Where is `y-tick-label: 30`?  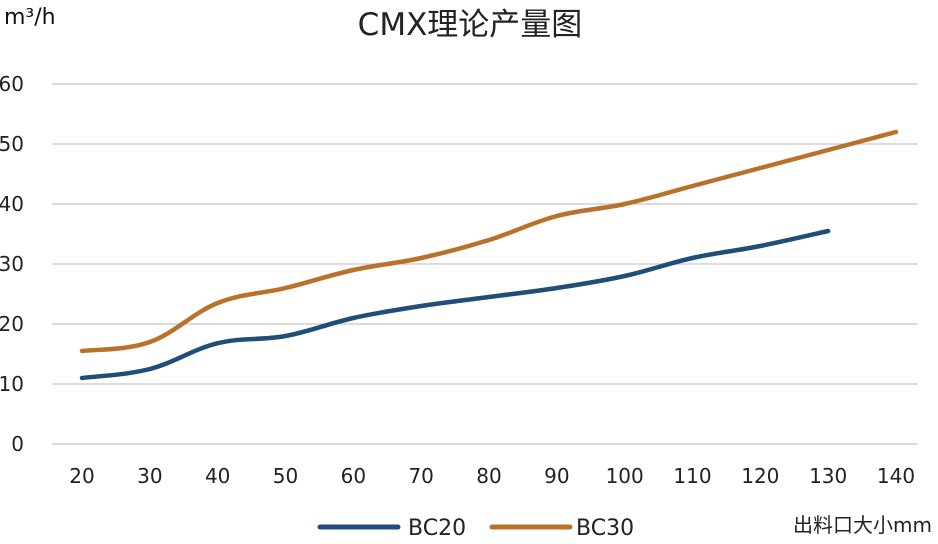 y-tick-label: 30 is located at coordinates (12, 264).